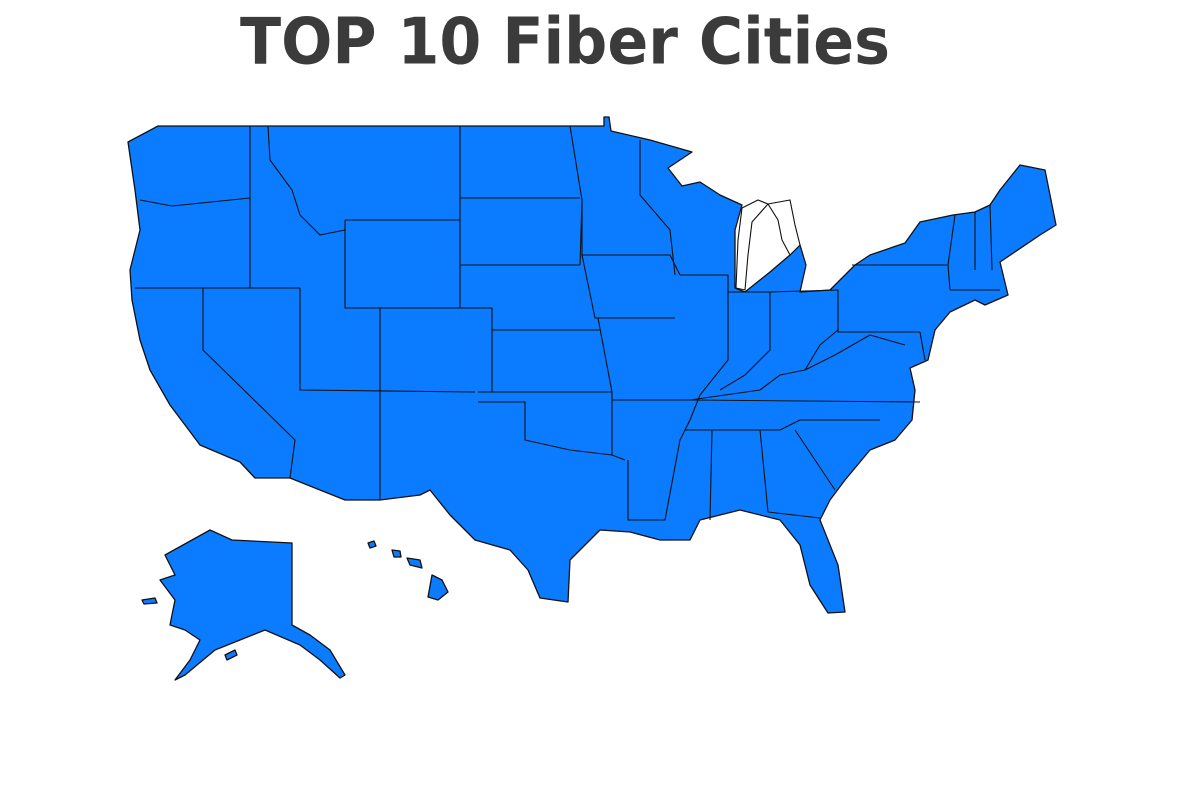  Describe the element at coordinates (252, 605) in the screenshot. I see `alaska` at that location.